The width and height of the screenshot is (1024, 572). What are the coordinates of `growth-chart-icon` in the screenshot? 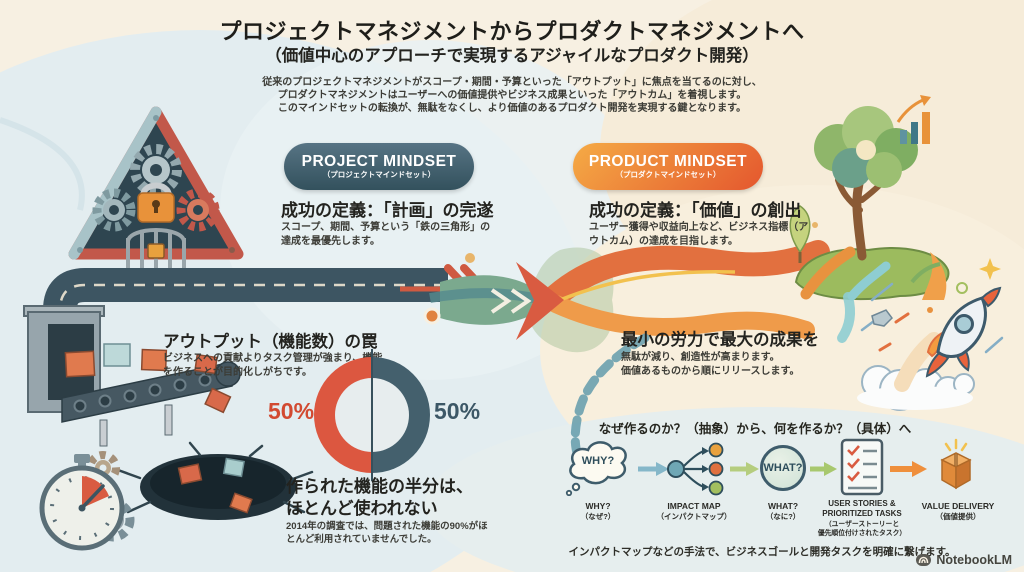 It's located at (913, 119).